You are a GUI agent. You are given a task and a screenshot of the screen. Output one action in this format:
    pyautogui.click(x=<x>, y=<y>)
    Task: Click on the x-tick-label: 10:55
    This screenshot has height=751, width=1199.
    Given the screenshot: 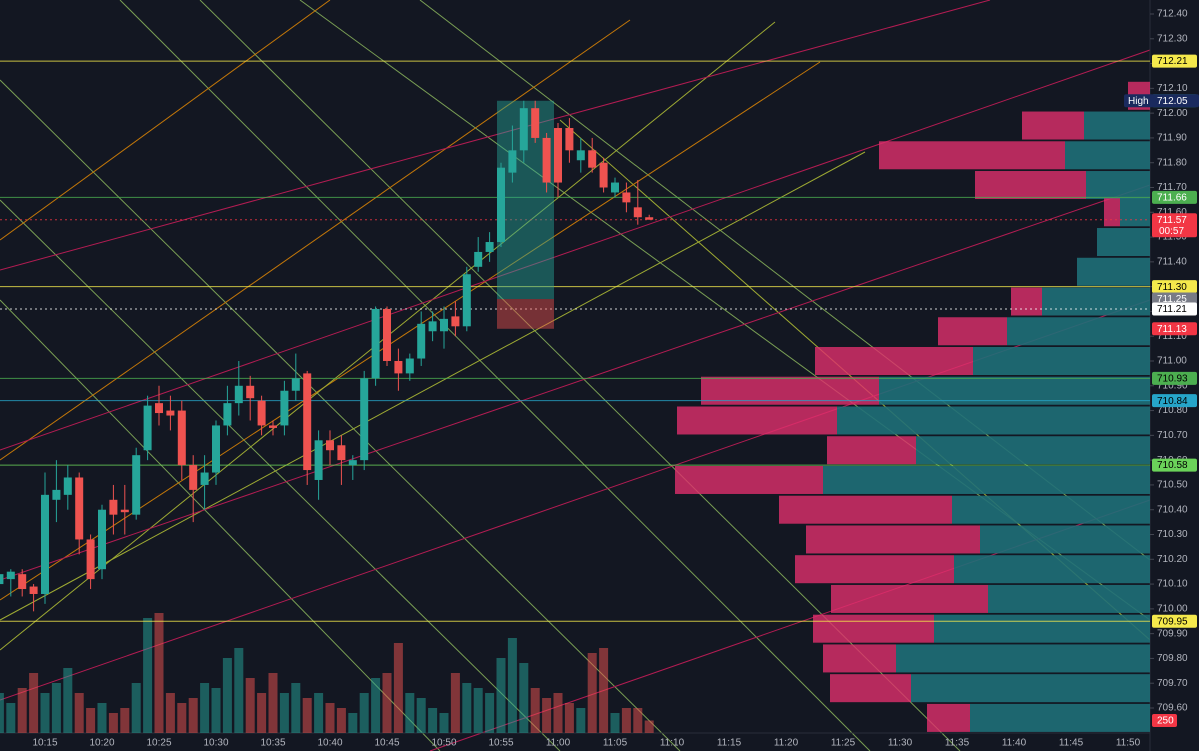 What is the action you would take?
    pyautogui.click(x=500, y=743)
    